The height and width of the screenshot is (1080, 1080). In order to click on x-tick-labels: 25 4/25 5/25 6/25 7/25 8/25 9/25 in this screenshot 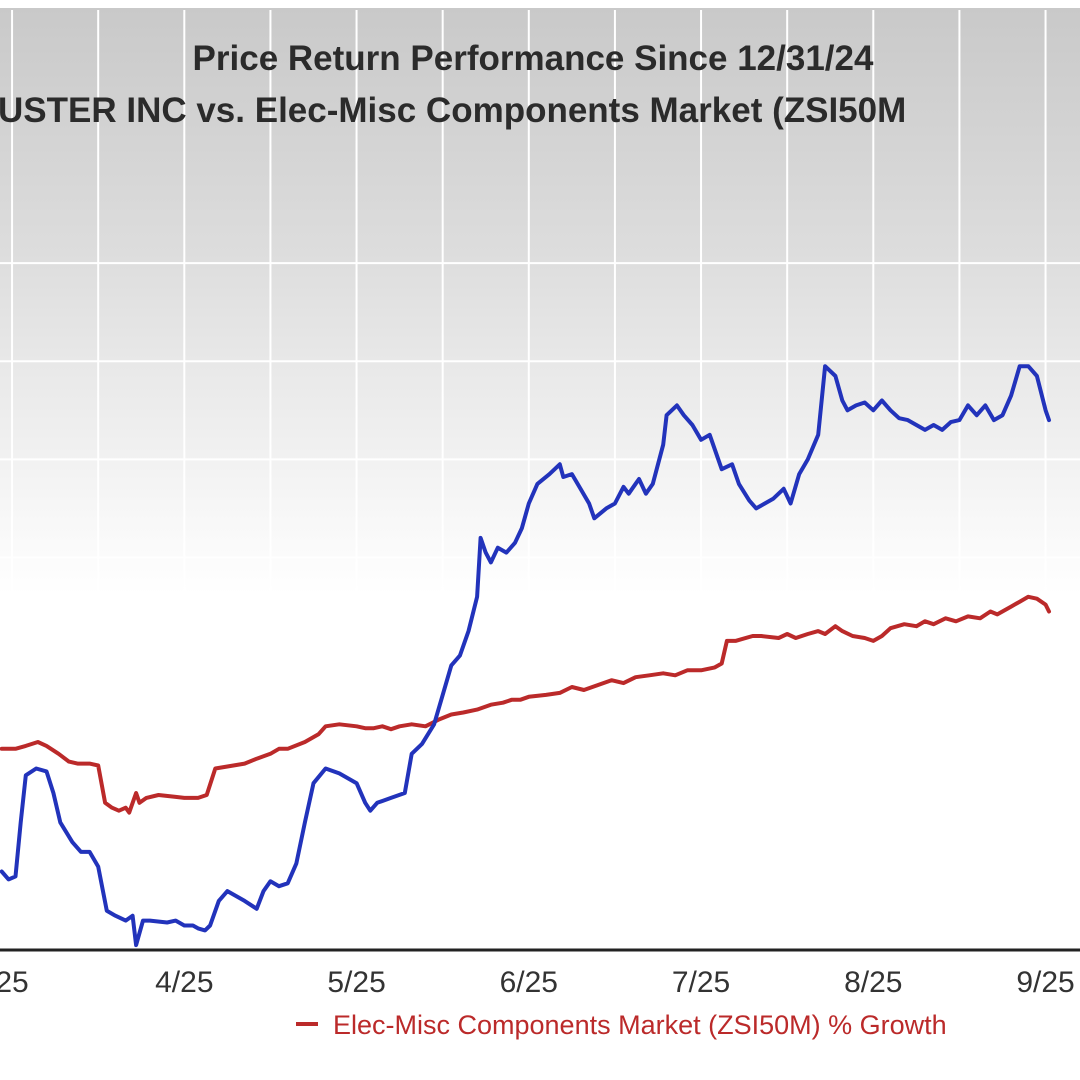, I will do `click(537, 982)`.